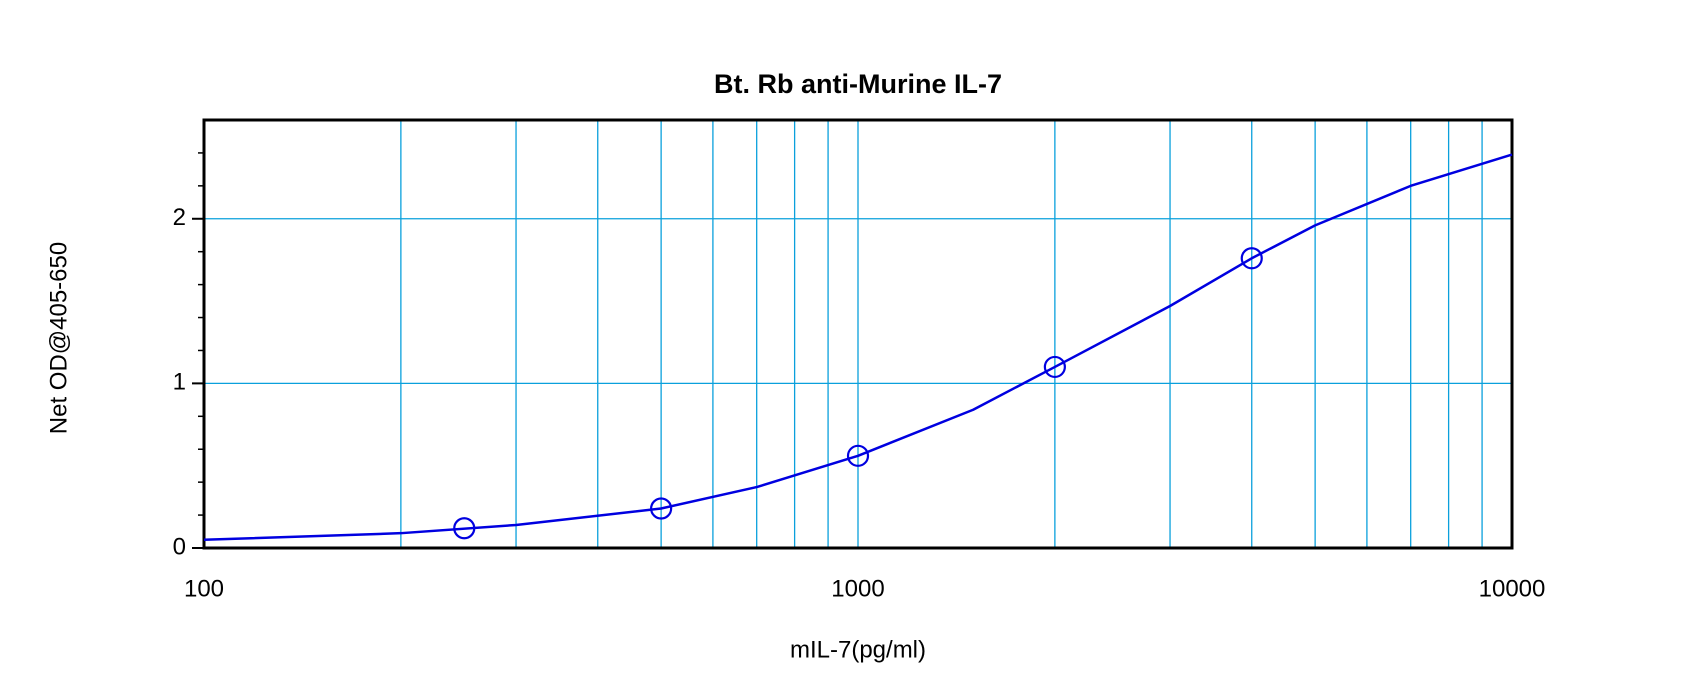 This screenshot has height=691, width=1700. Describe the element at coordinates (58, 338) in the screenshot. I see `y-axis-label: Net OD@405-650` at that location.